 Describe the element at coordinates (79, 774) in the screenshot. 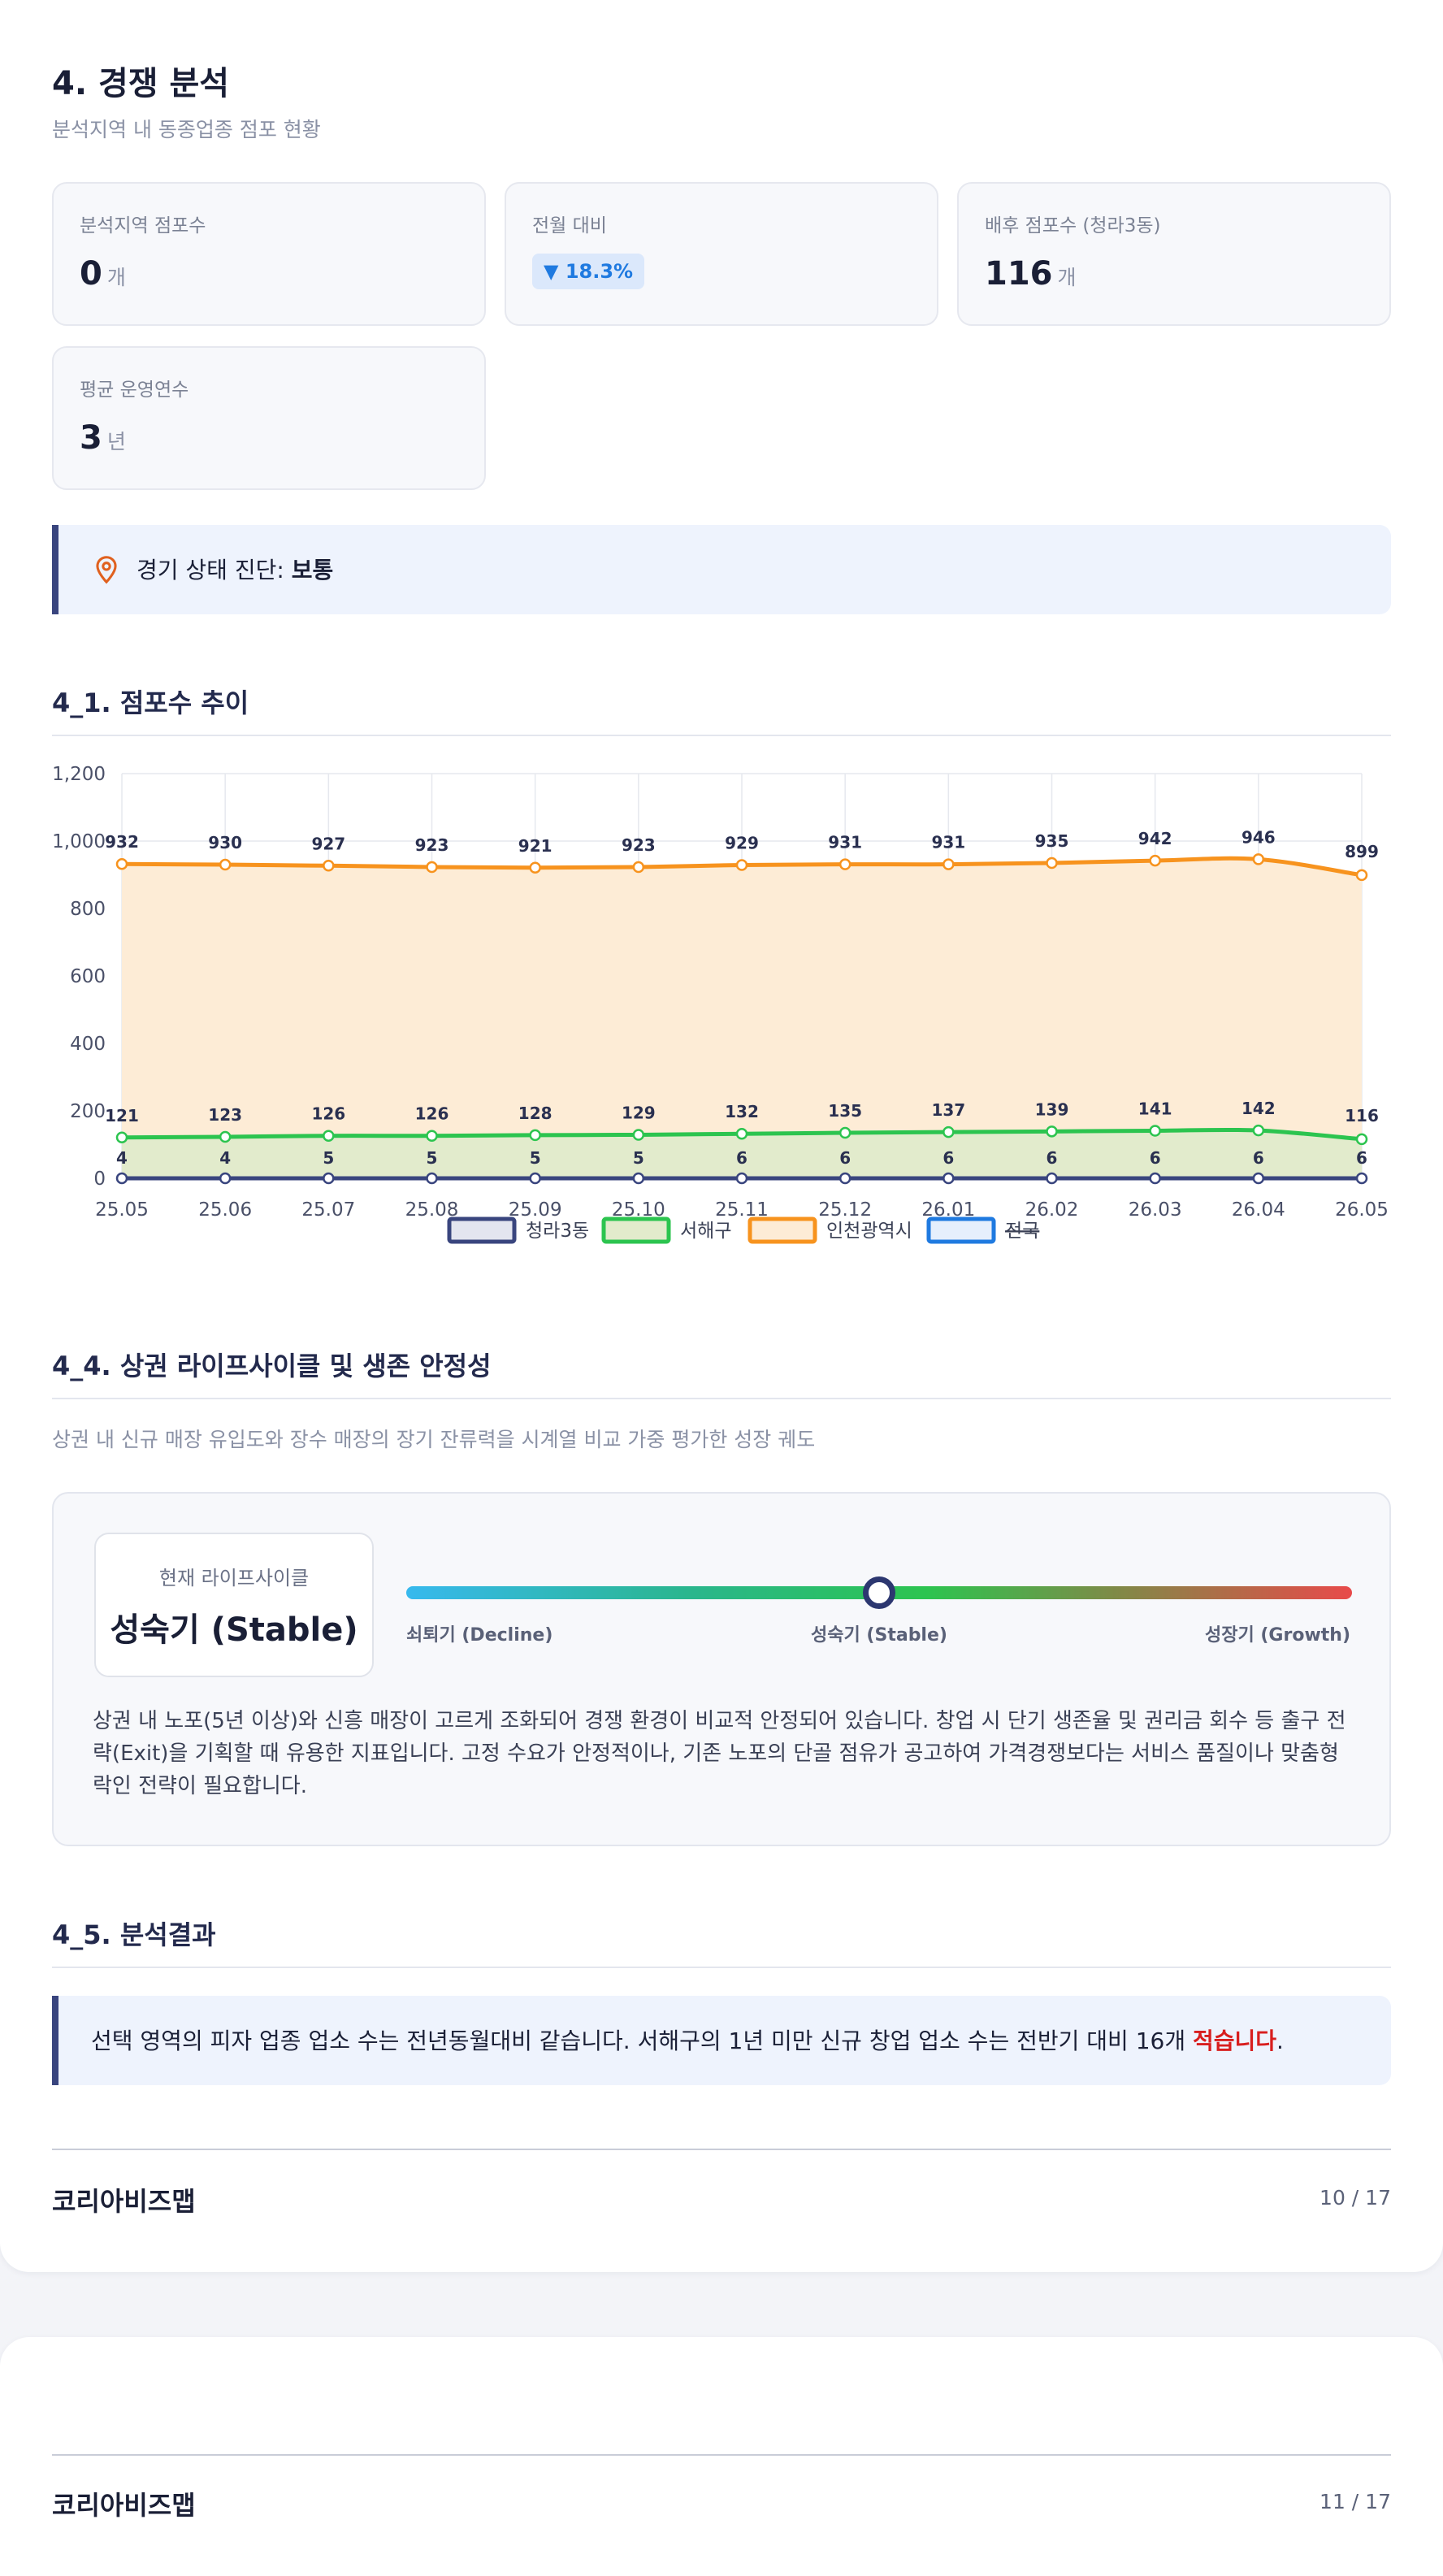

I see `y-tick-label: 1,200` at that location.